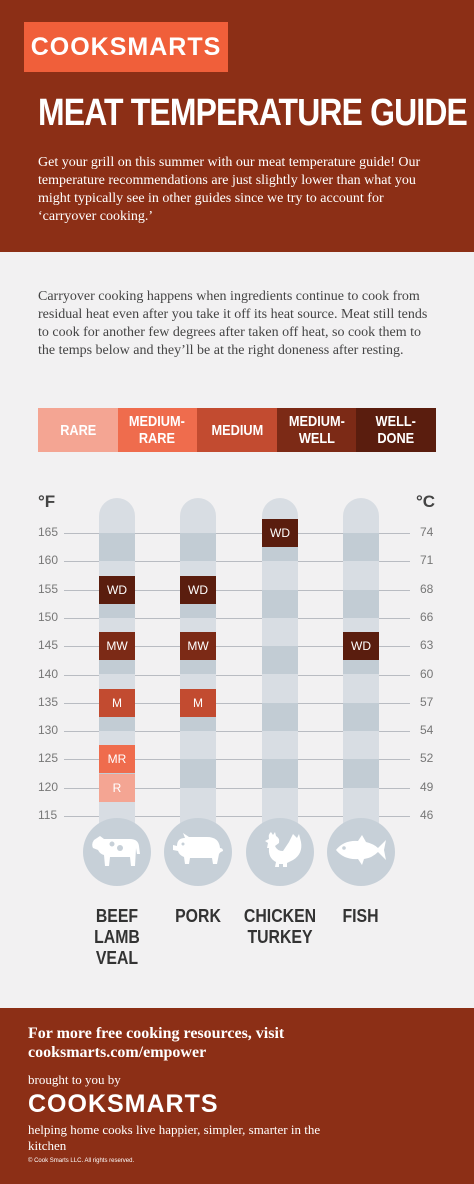 The image size is (474, 1184). Describe the element at coordinates (48, 730) in the screenshot. I see `fahrenheit-tick: 130` at that location.